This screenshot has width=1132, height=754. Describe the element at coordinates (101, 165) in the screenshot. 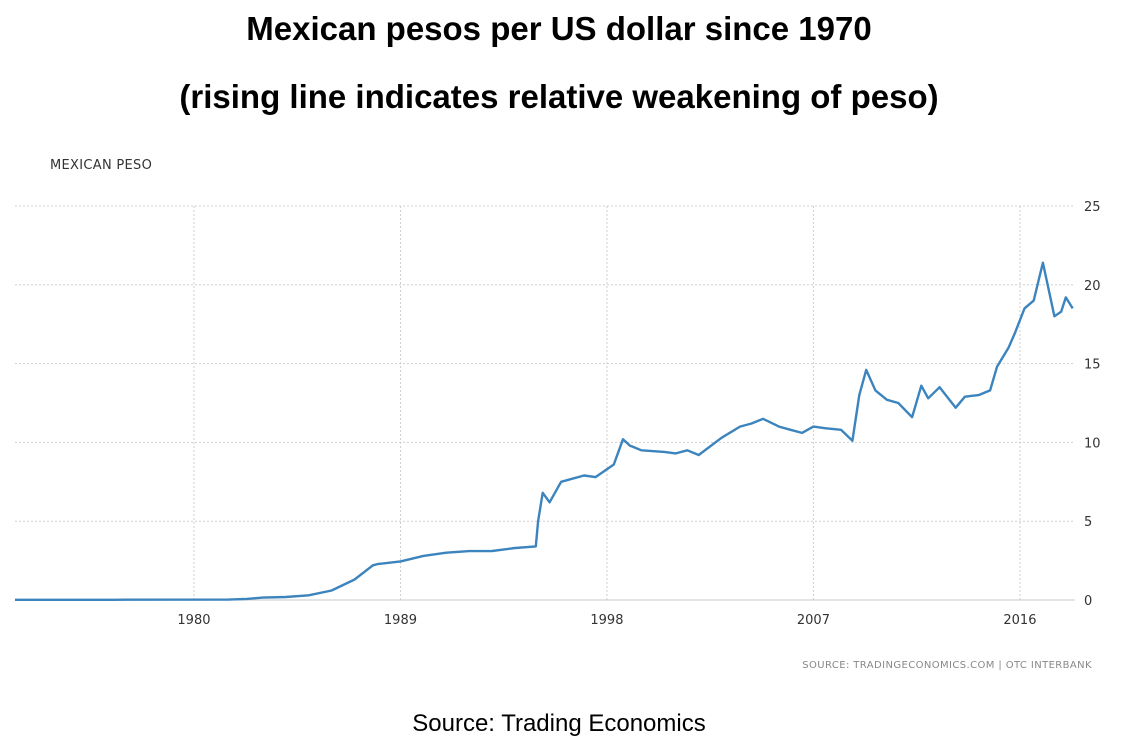

I see `series-label: MEXICAN PESO` at that location.